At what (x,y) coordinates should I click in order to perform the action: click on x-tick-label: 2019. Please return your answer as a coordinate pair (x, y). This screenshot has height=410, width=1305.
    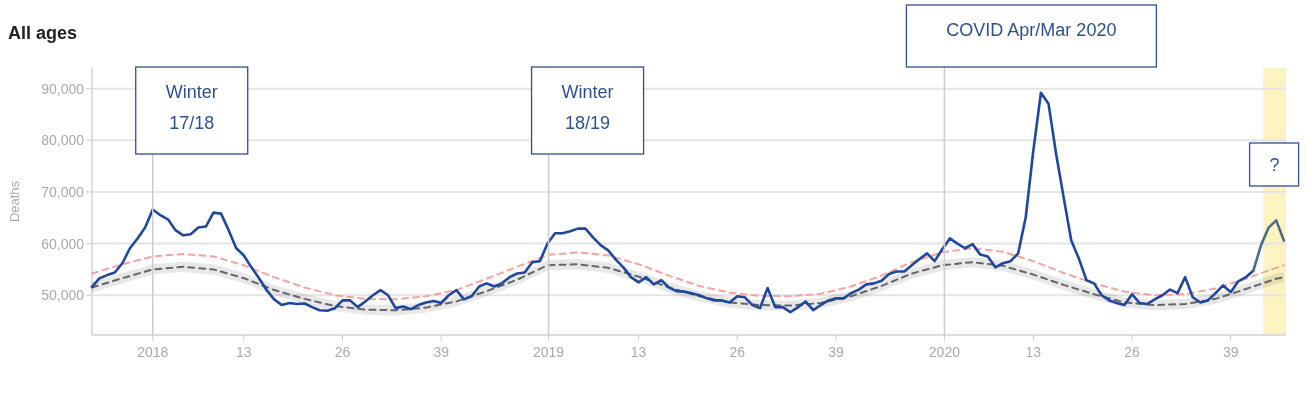
    Looking at the image, I should click on (548, 352).